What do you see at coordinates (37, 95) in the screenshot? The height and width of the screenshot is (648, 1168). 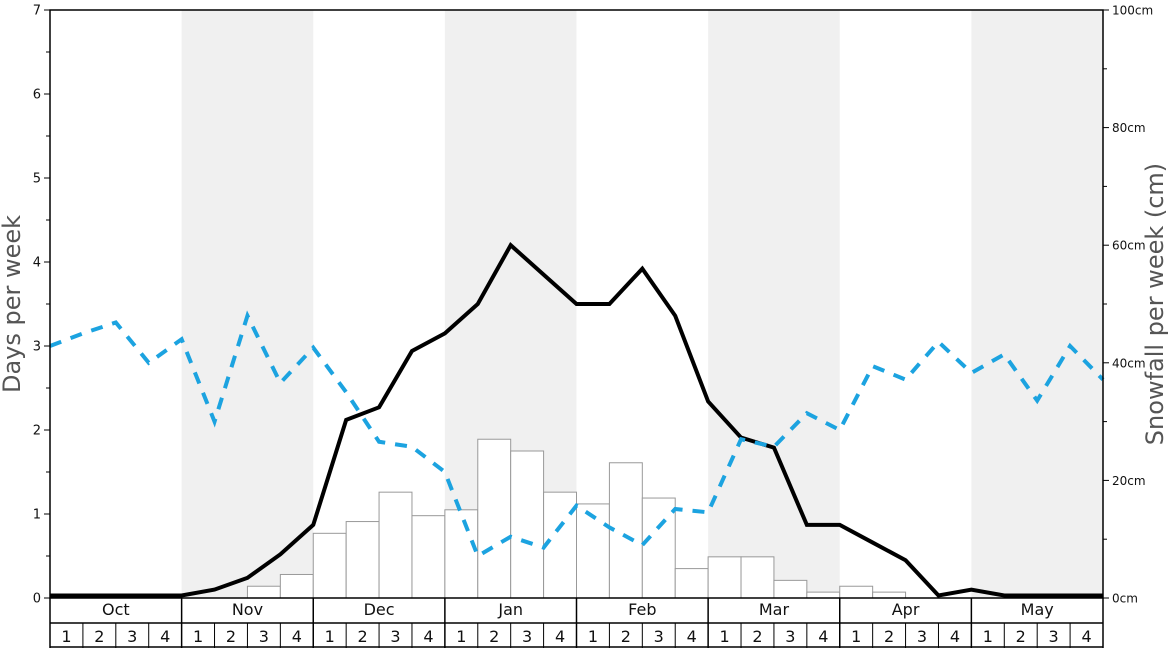 I see `y-left-tick-label: 6` at bounding box center [37, 95].